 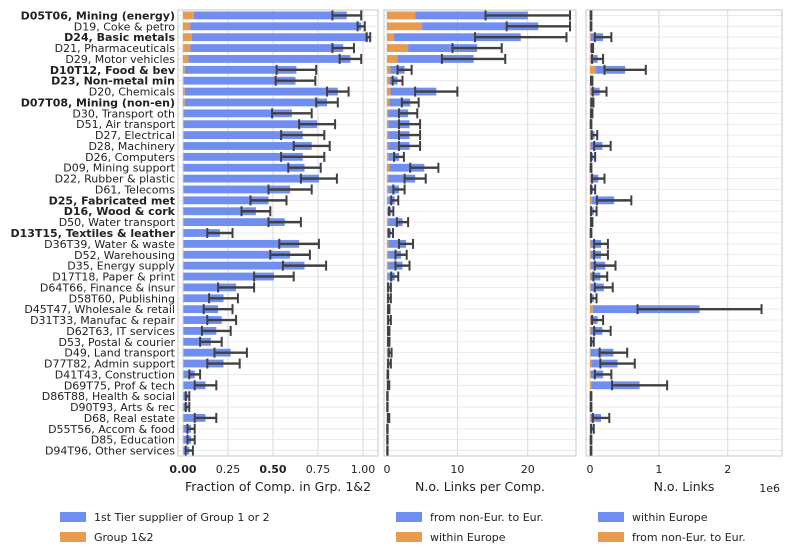 What do you see at coordinates (769, 488) in the screenshot?
I see `scale-note: 1e6` at bounding box center [769, 488].